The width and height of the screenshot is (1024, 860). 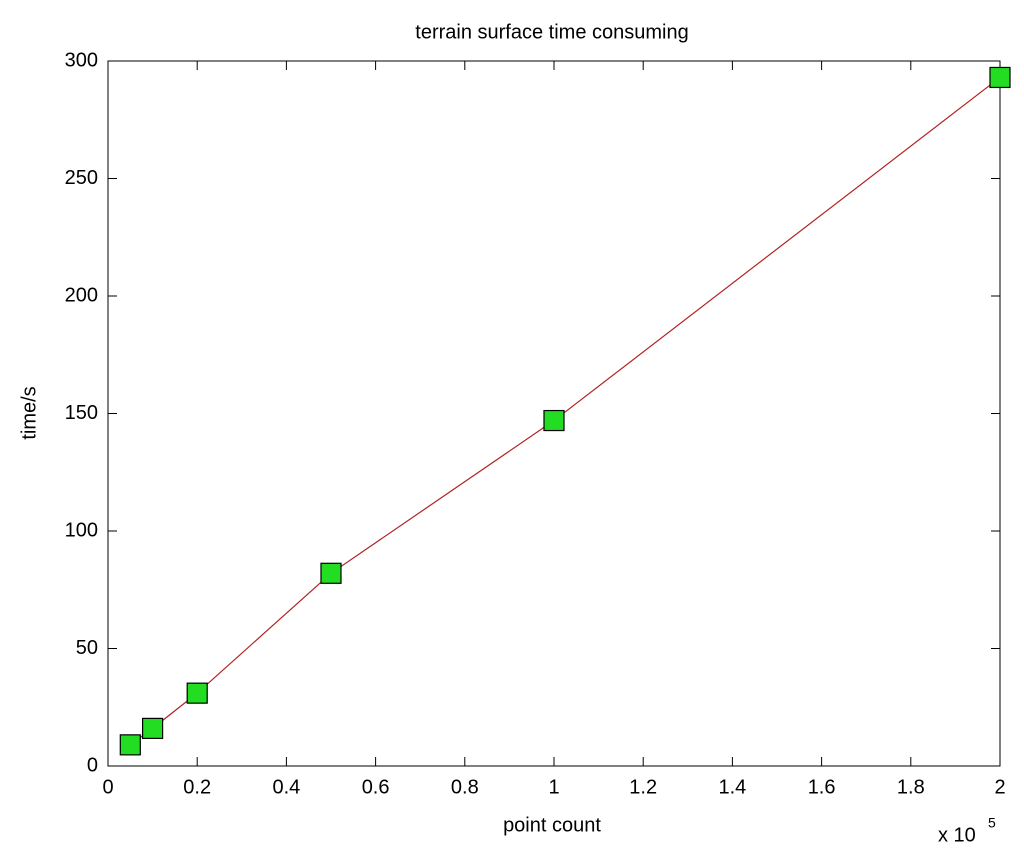 I want to click on x-tick-label: 0.8, so click(x=465, y=787).